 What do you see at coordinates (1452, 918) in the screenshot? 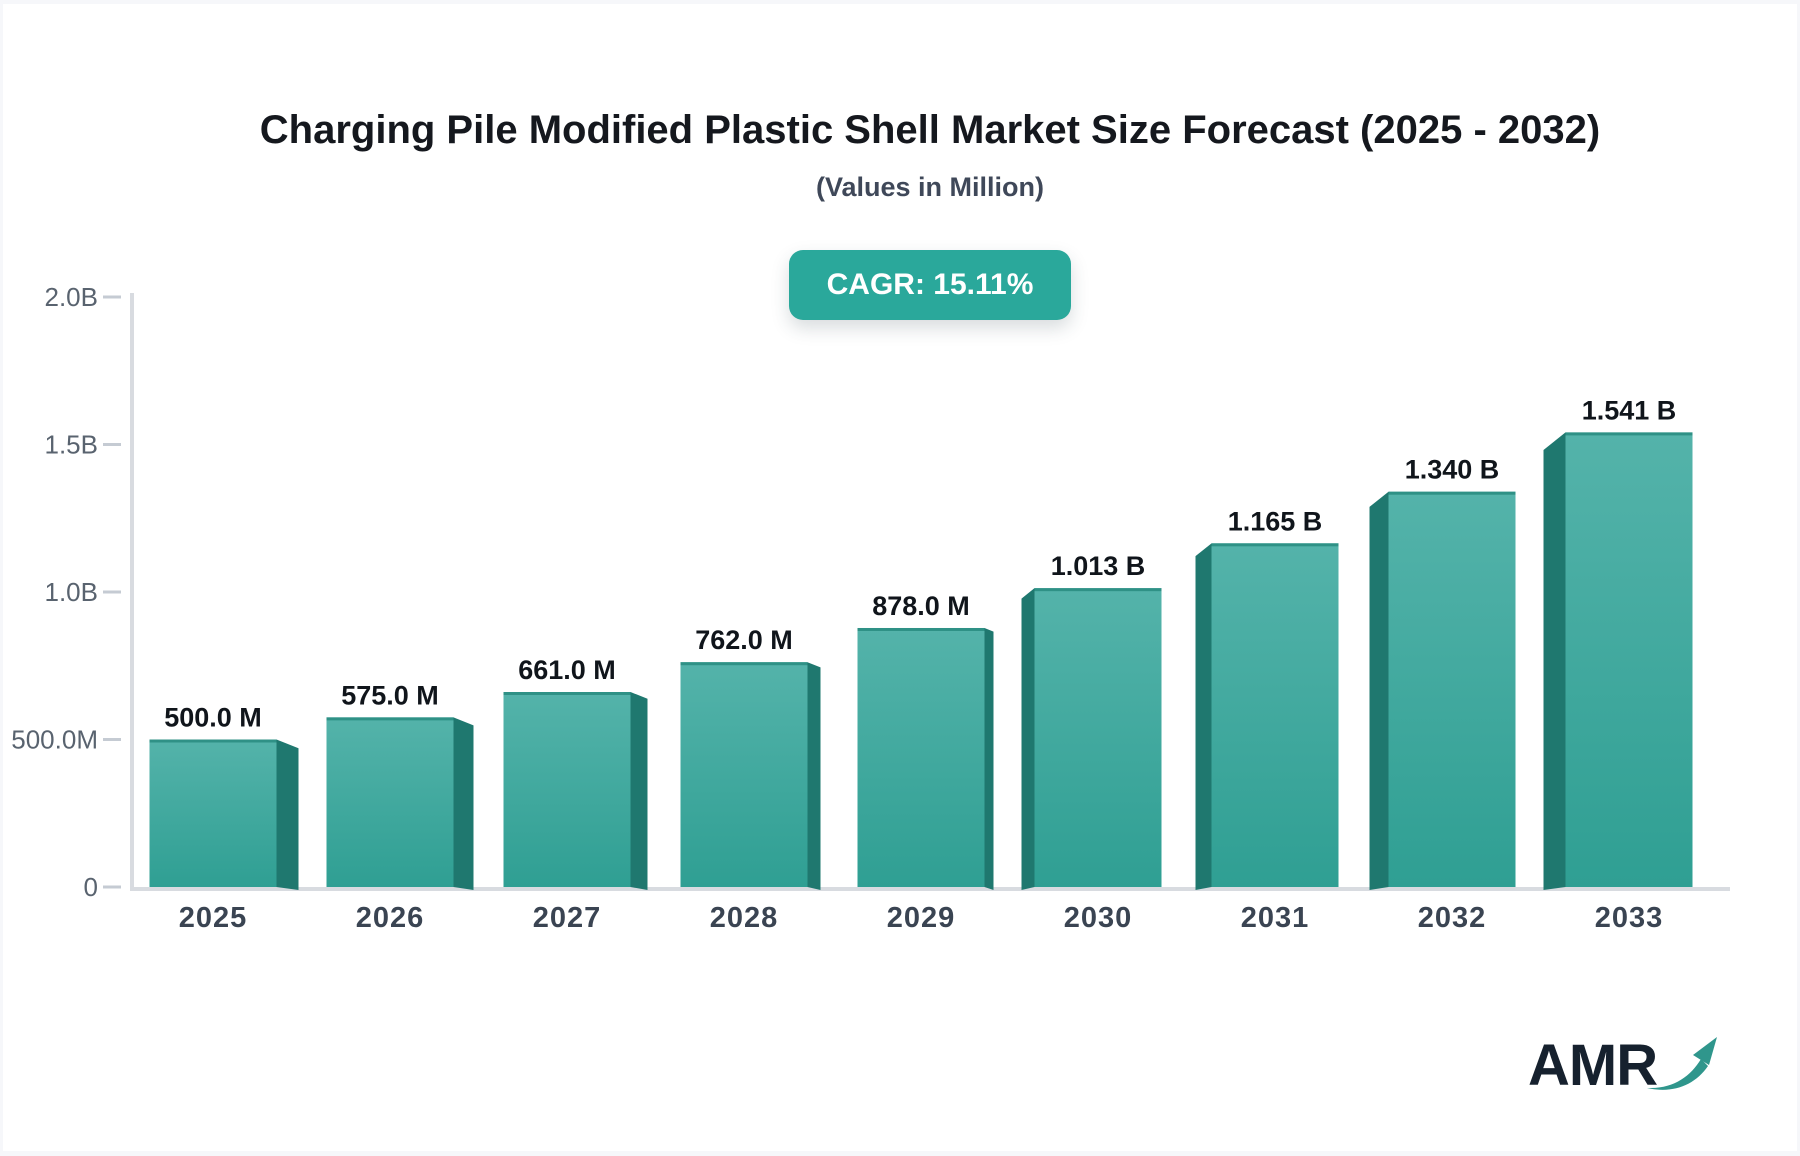
I see `x-axis-label-2032: 2032` at bounding box center [1452, 918].